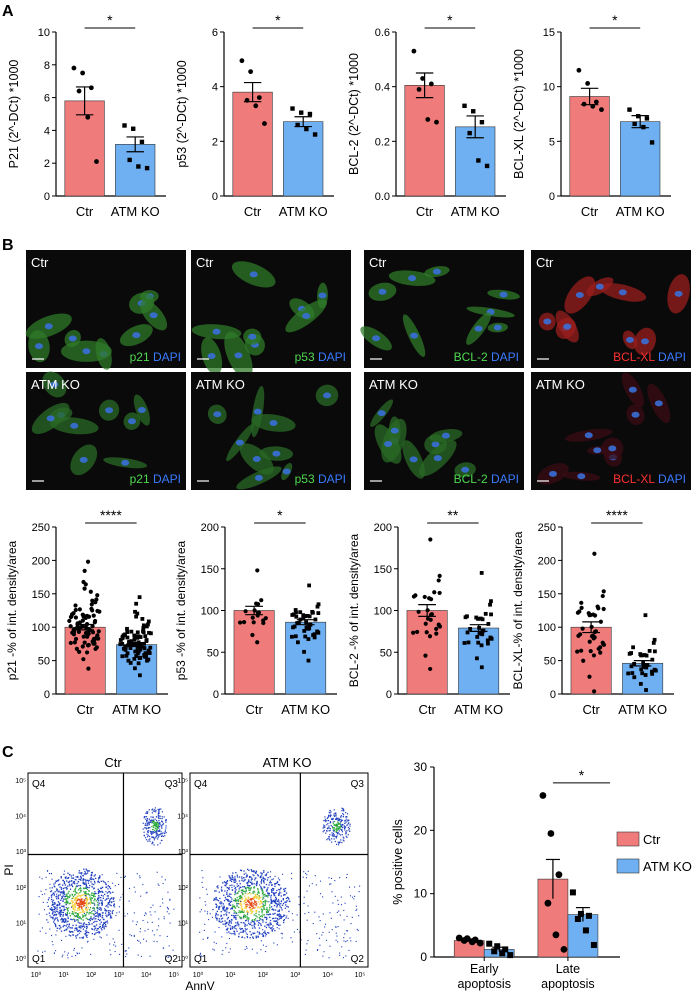 The image size is (699, 1005). Describe the element at coordinates (167, 357) in the screenshot. I see `dapi-stain-label: DAPI` at that location.